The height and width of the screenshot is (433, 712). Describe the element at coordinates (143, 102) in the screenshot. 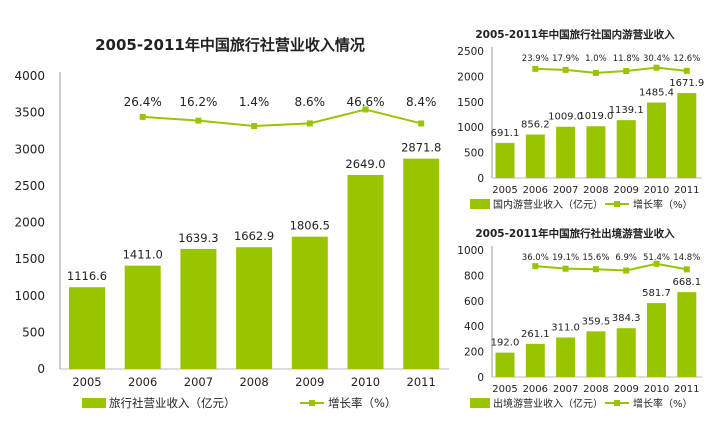

I see `growth-data-label: 26.4%` at that location.